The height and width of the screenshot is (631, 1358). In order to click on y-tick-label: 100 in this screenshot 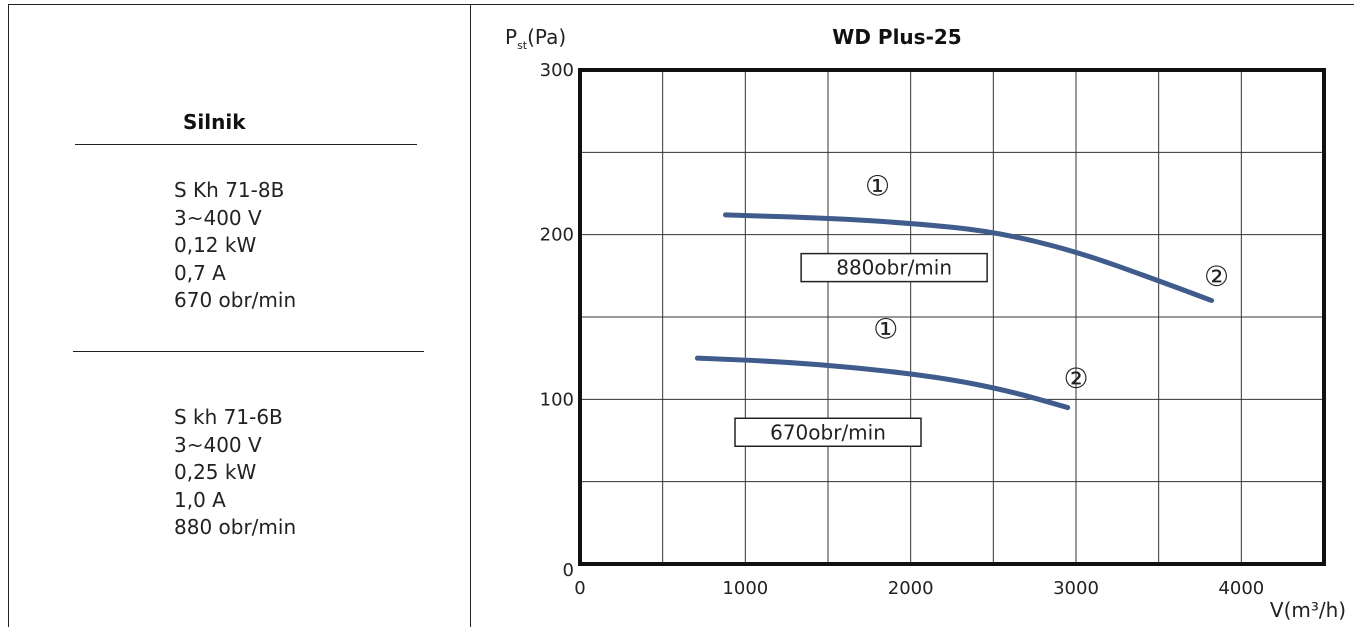, I will do `click(557, 399)`.